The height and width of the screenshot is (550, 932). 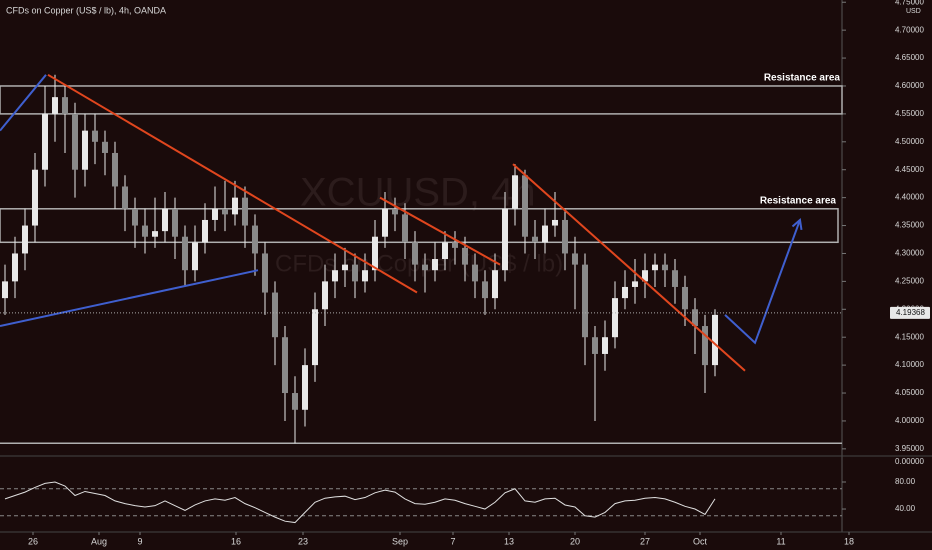 I want to click on x-tick-label: 13, so click(x=509, y=541).